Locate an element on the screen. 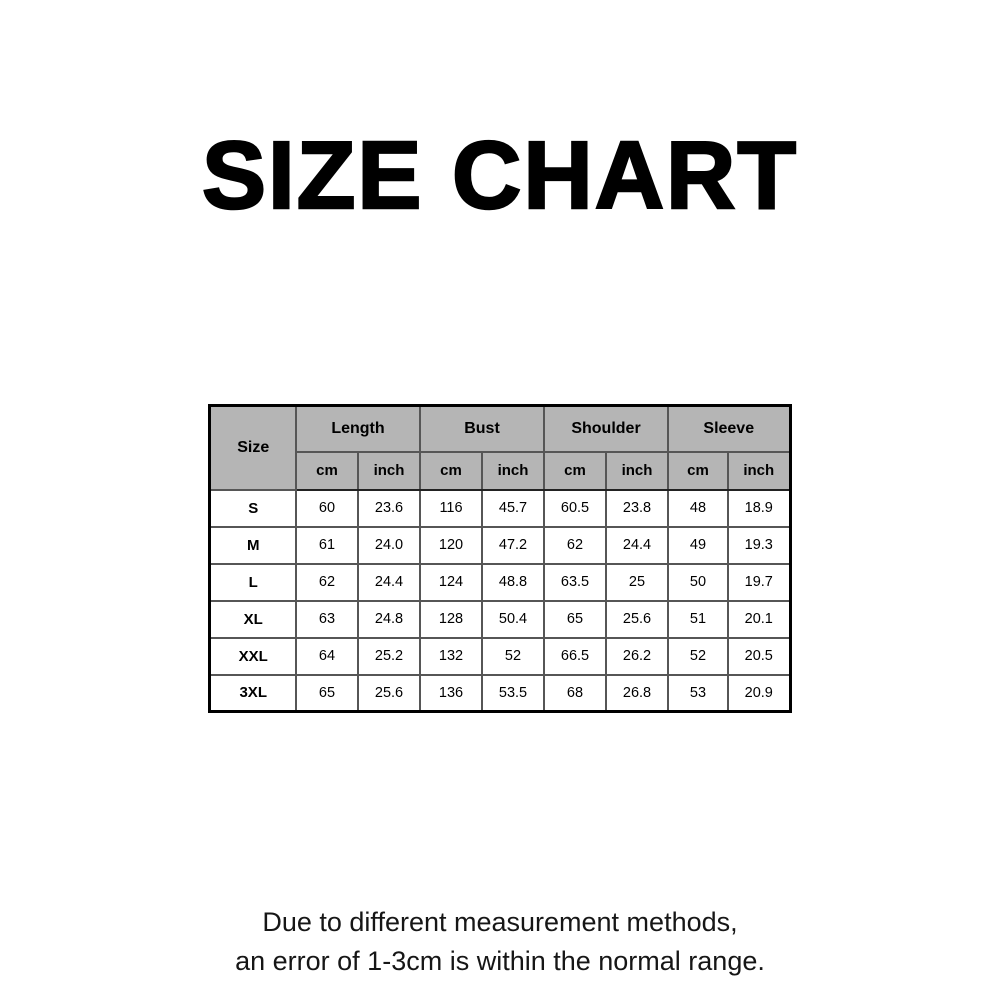 Image resolution: width=1000 pixels, height=1001 pixels. size-label: S is located at coordinates (252, 508).